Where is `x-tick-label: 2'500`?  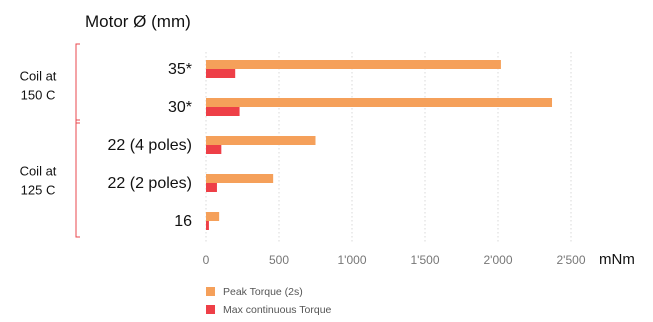
x-tick-label: 2'500 is located at coordinates (571, 260).